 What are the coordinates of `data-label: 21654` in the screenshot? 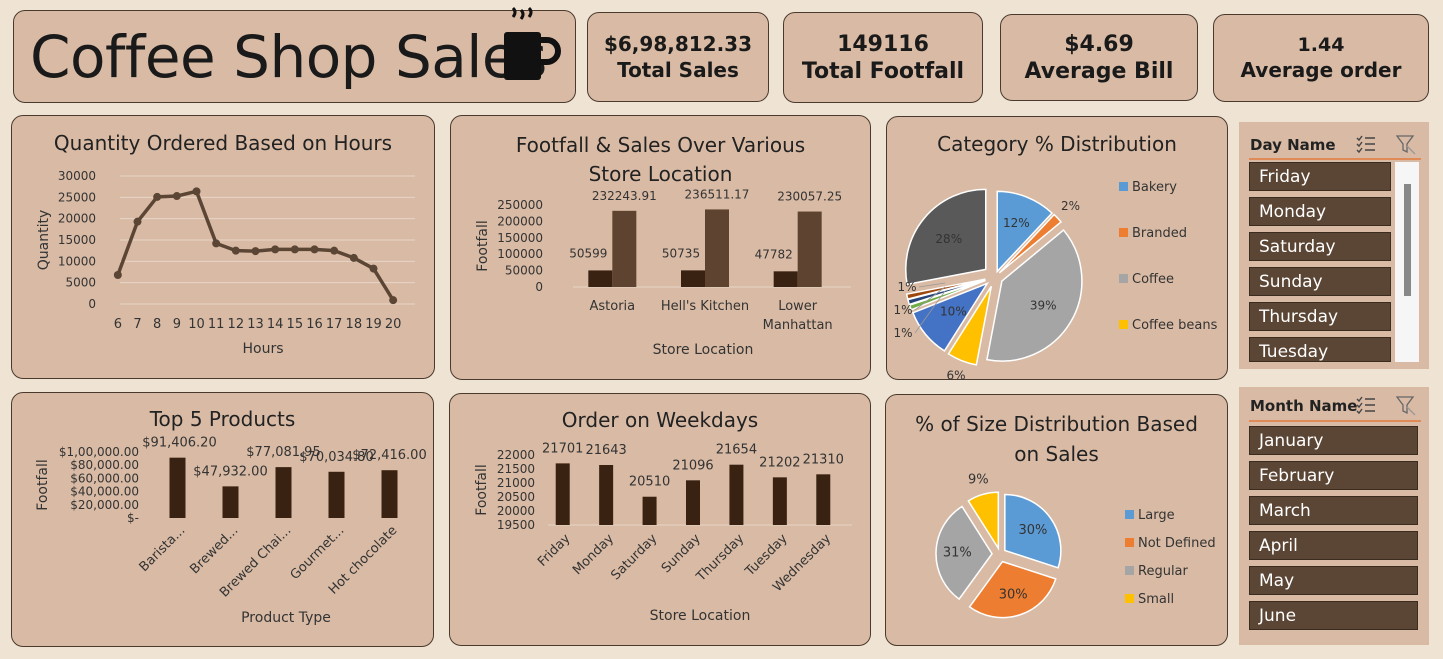 It's located at (736, 450).